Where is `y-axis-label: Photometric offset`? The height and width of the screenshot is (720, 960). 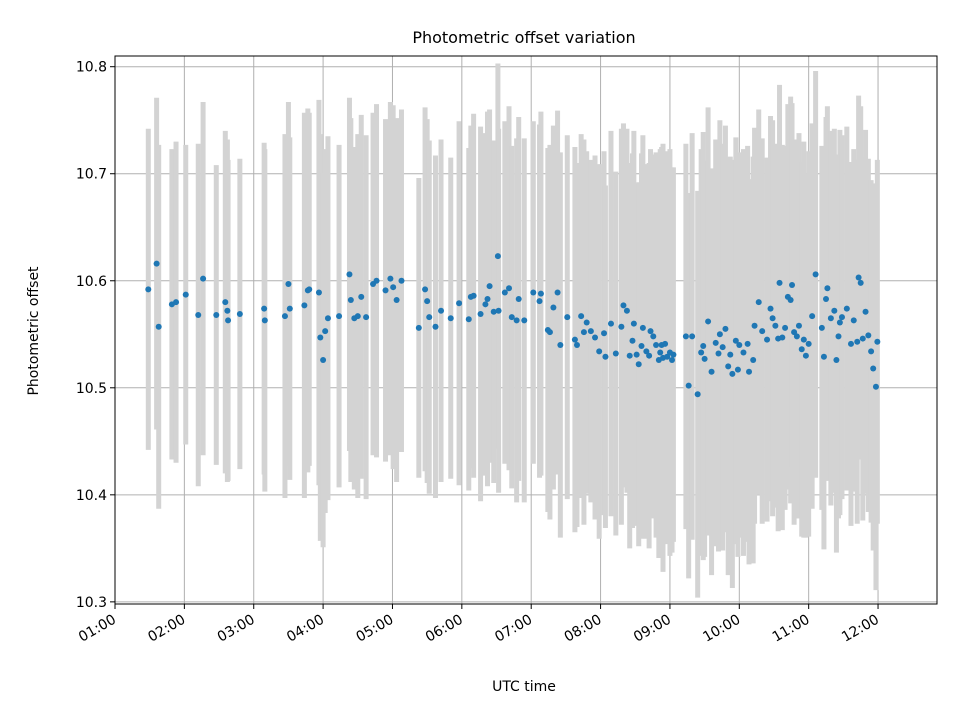
y-axis-label: Photometric offset is located at coordinates (34, 331).